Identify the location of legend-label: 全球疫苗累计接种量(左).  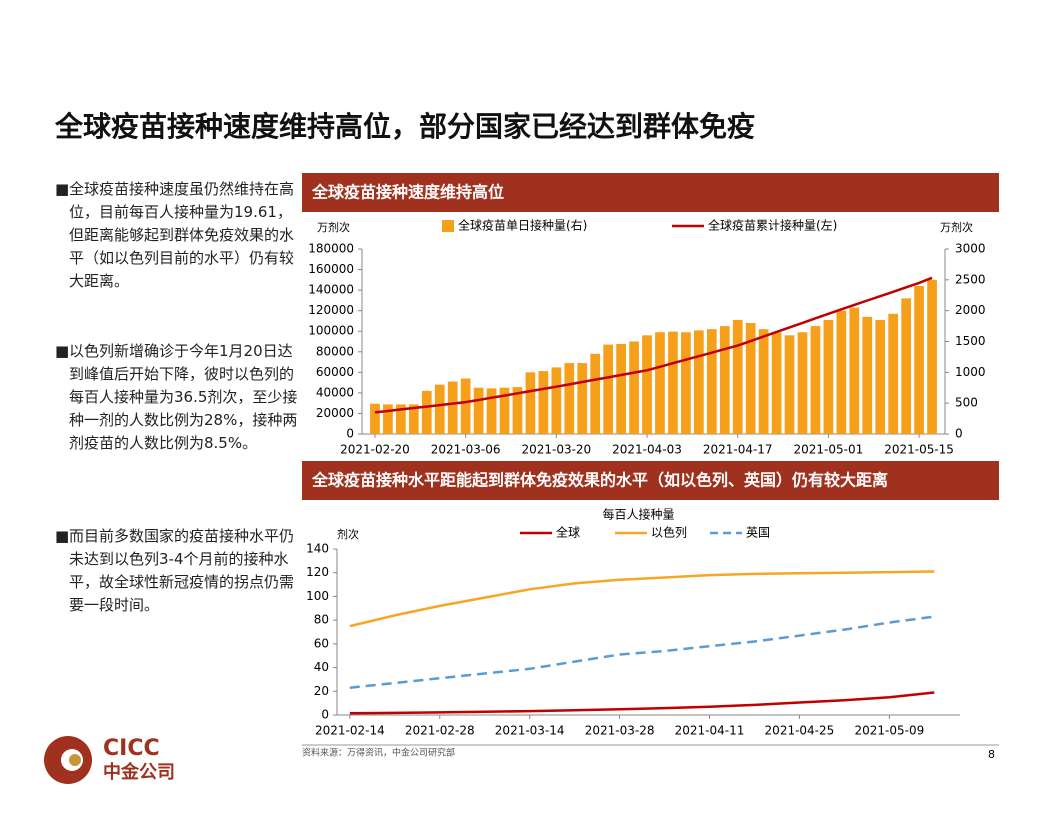
(772, 225).